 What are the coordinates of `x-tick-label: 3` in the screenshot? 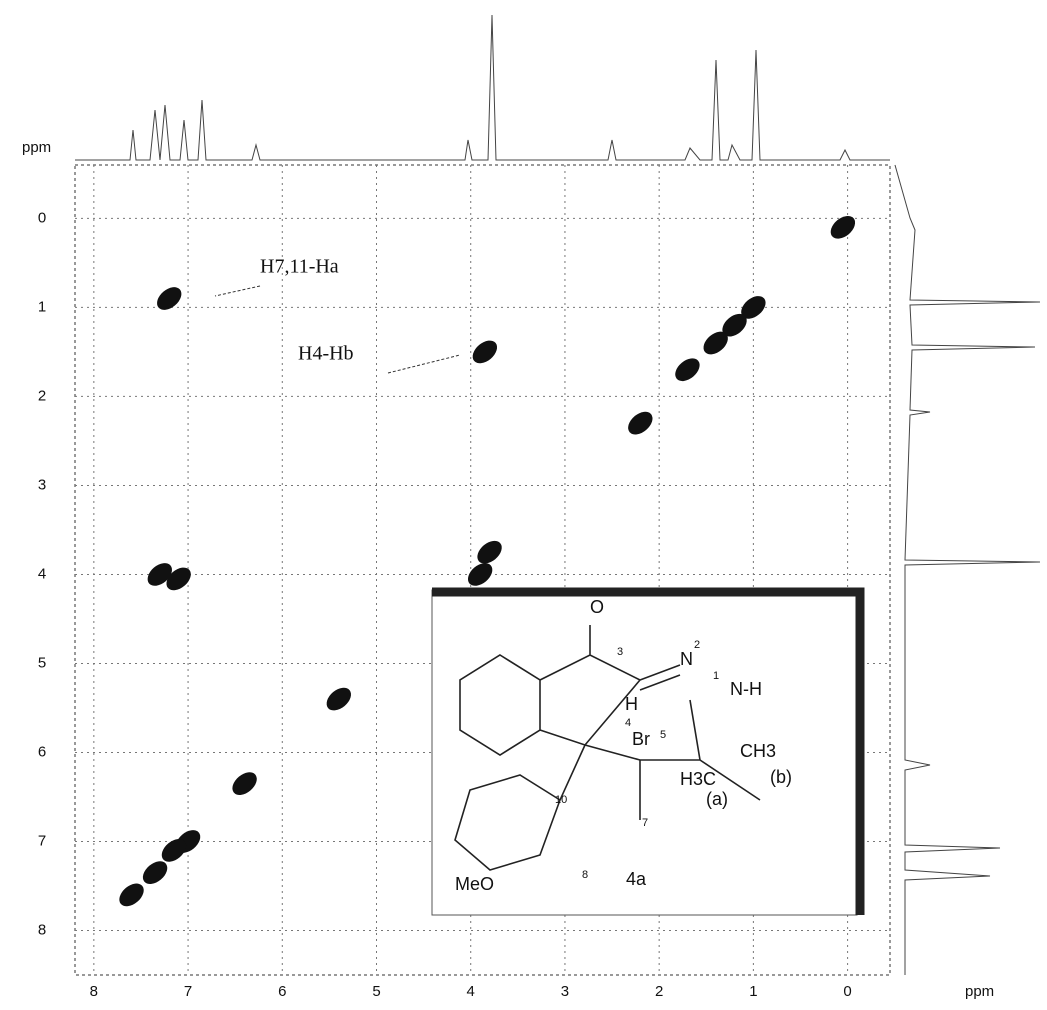 It's located at (565, 991).